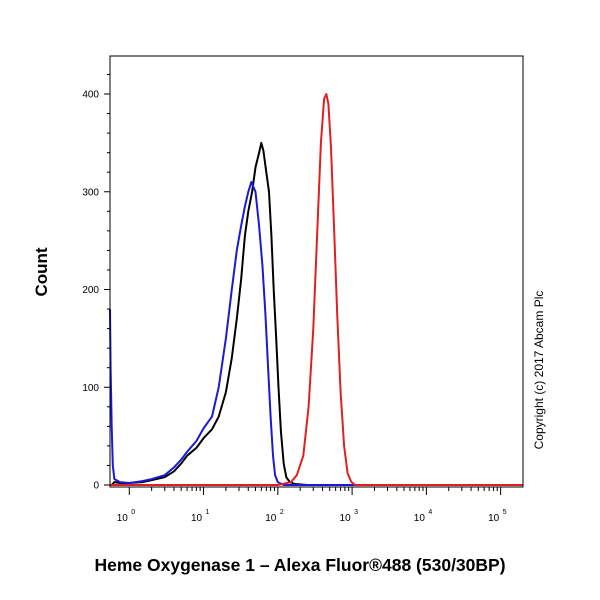 The image size is (600, 600). Describe the element at coordinates (430, 512) in the screenshot. I see `x-tick-exponent: 4` at that location.